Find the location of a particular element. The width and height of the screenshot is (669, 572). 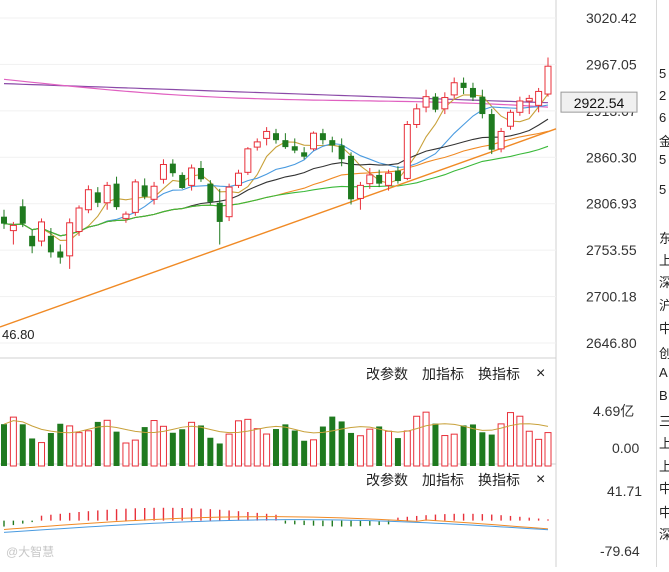

watermark-logo: @大智慧 is located at coordinates (30, 552).